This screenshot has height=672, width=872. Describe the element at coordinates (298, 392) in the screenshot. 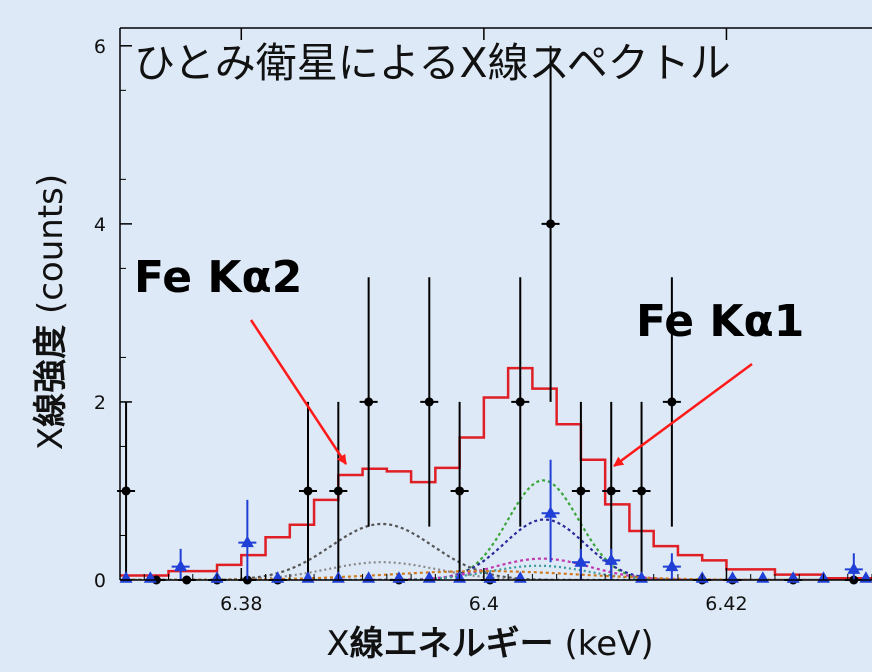

I see `annotation-fe-ka2-arrow` at that location.